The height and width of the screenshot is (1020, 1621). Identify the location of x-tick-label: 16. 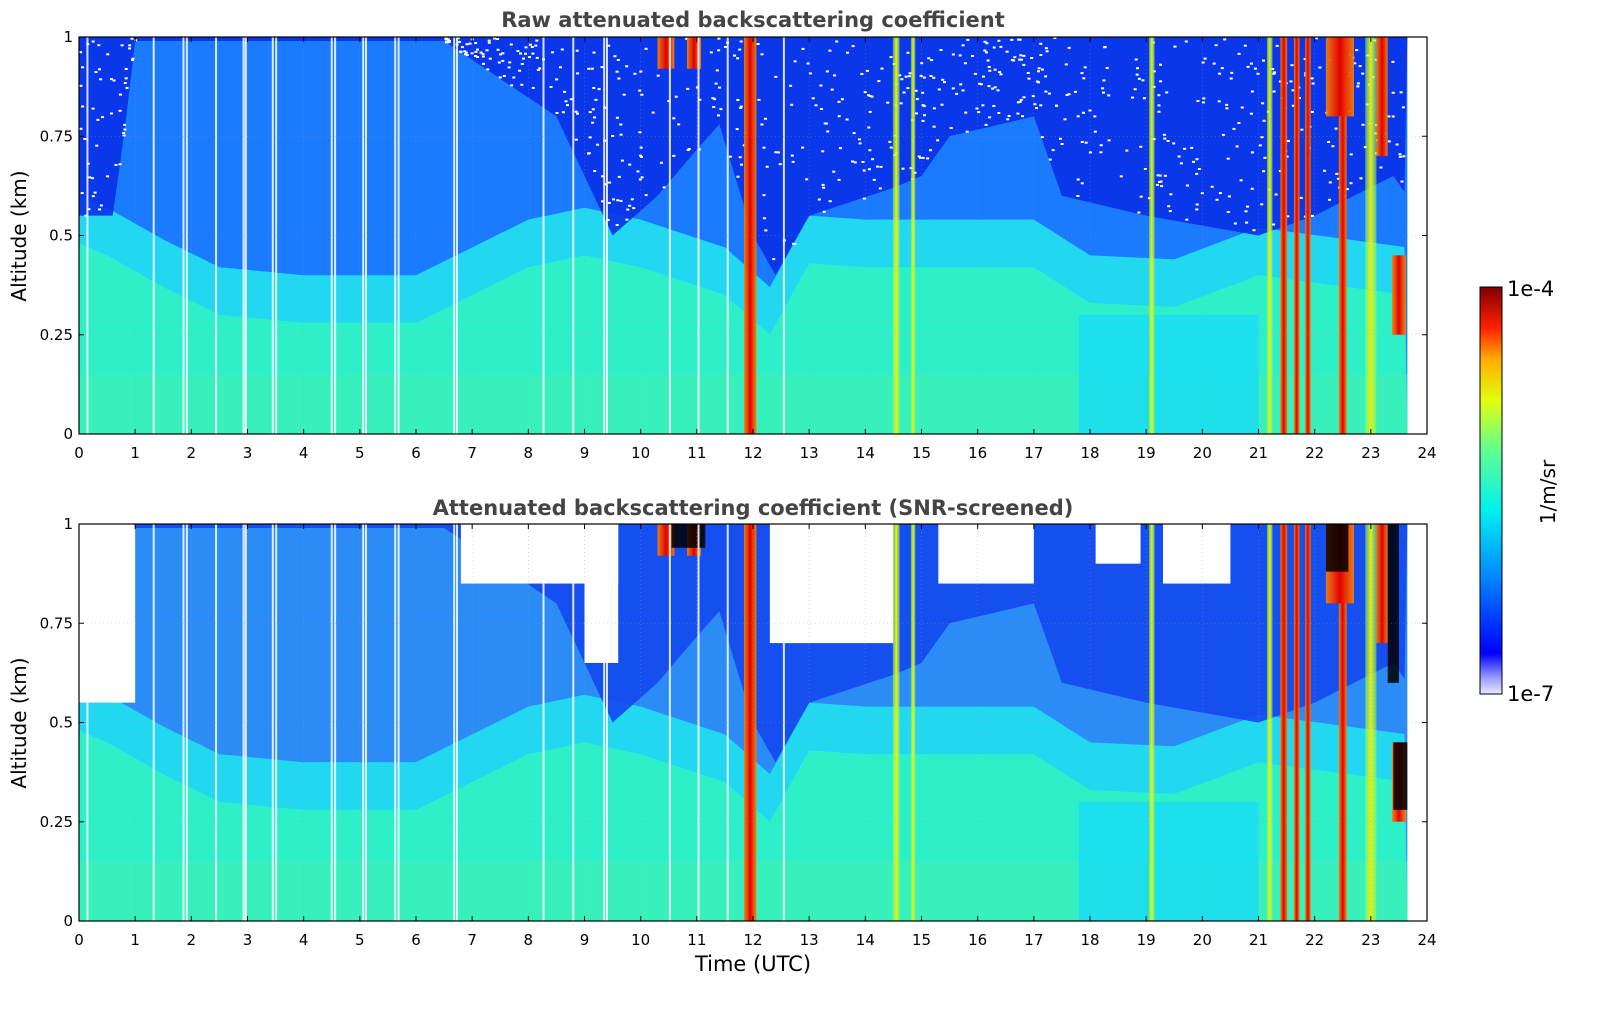
(977, 453).